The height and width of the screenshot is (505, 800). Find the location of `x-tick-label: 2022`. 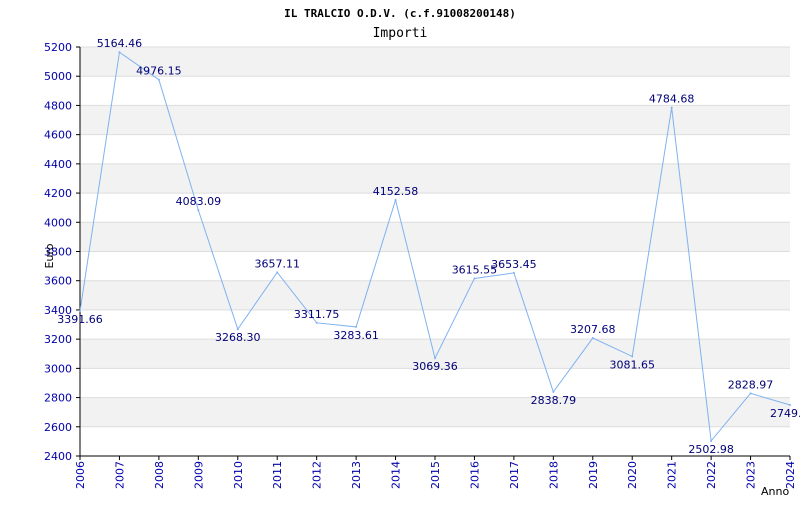

x-tick-label: 2022 is located at coordinates (711, 475).